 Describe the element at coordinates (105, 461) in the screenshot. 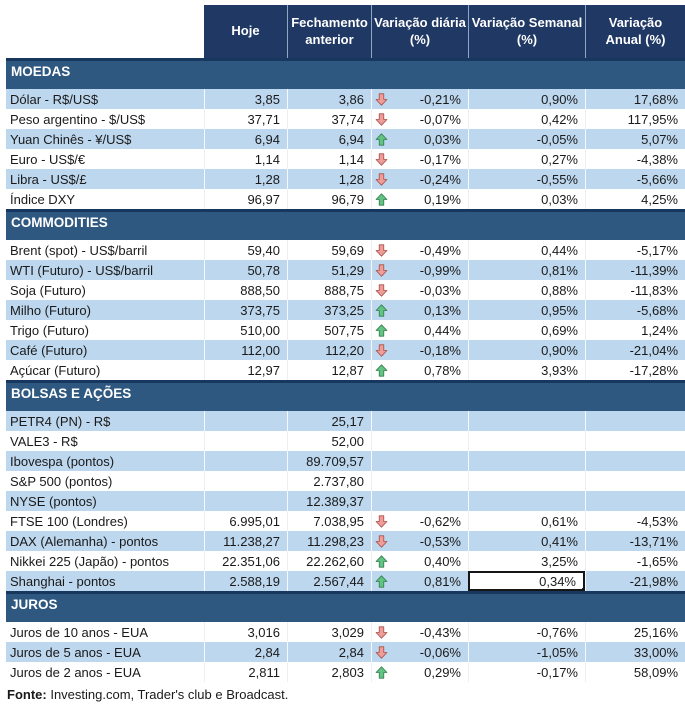

I see `row-label-cell: Ibovespa (pontos)` at that location.